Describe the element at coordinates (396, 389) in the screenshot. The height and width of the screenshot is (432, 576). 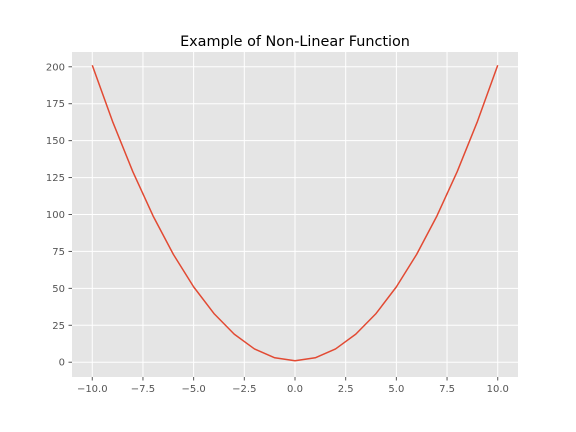
I see `x-tick-label: 5.0` at that location.